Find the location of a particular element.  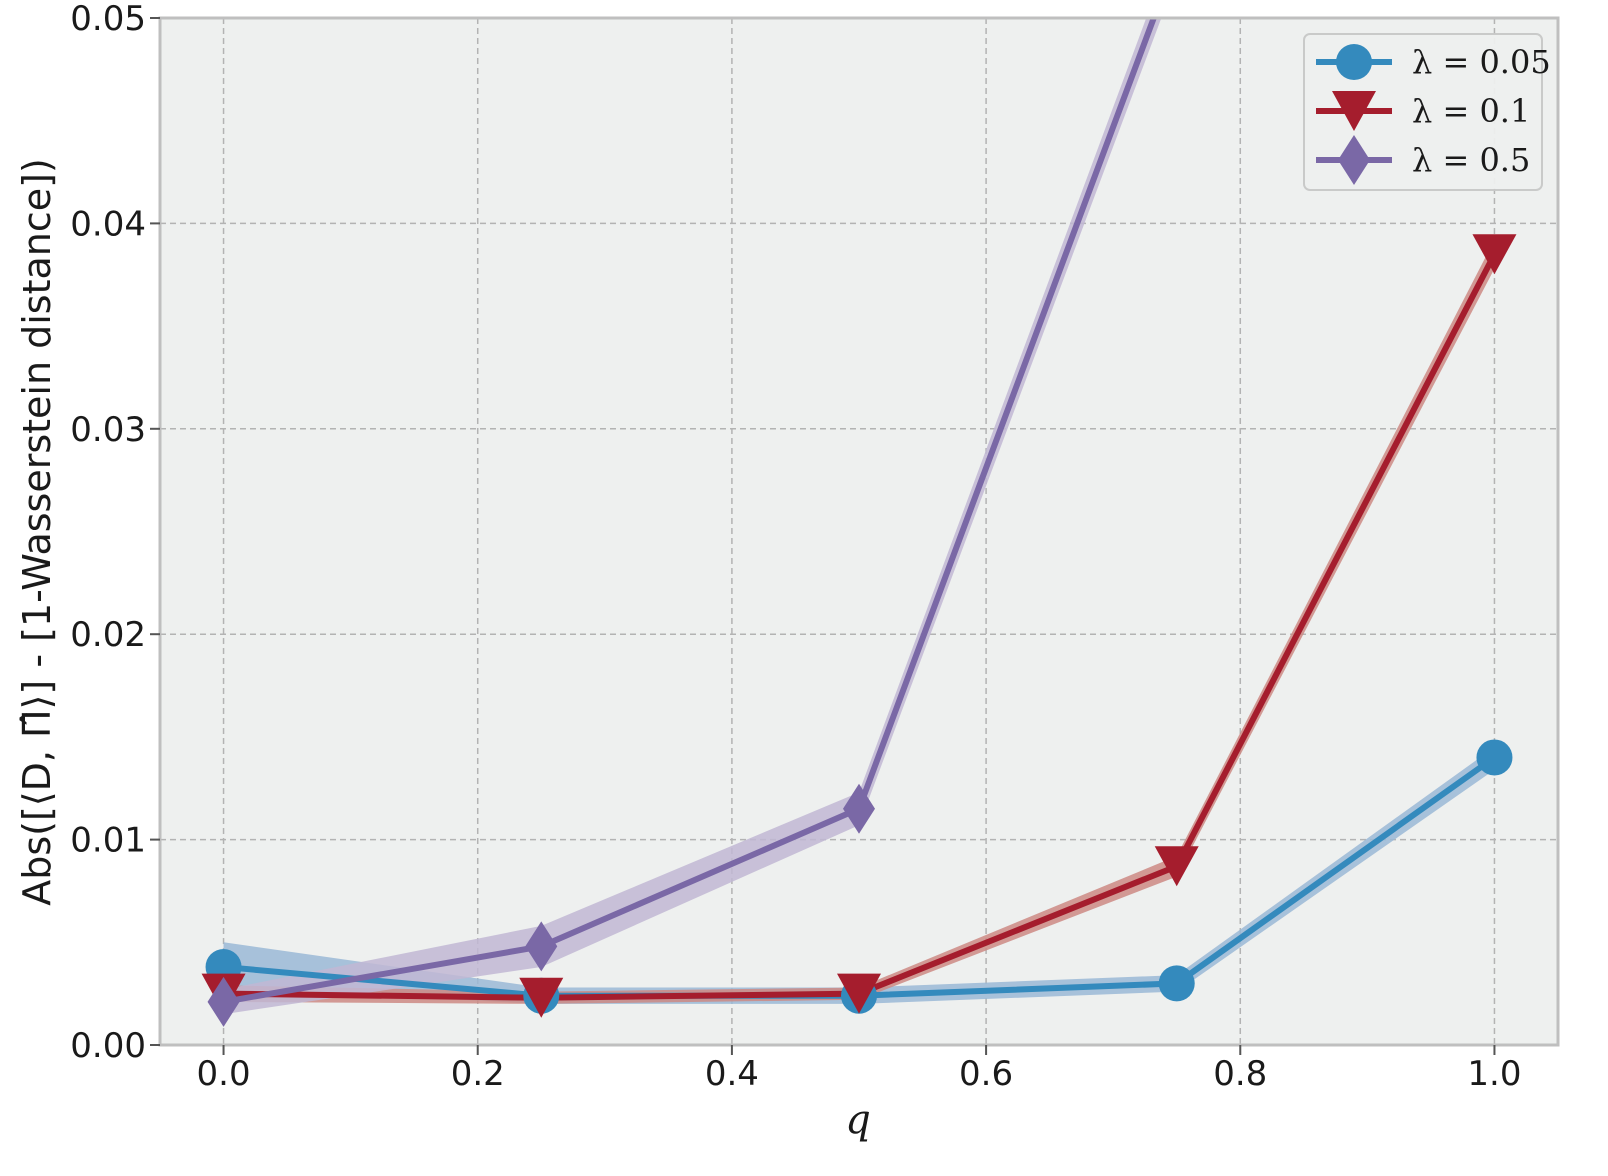

legend-label: λ = 0.05 is located at coordinates (1481, 62).